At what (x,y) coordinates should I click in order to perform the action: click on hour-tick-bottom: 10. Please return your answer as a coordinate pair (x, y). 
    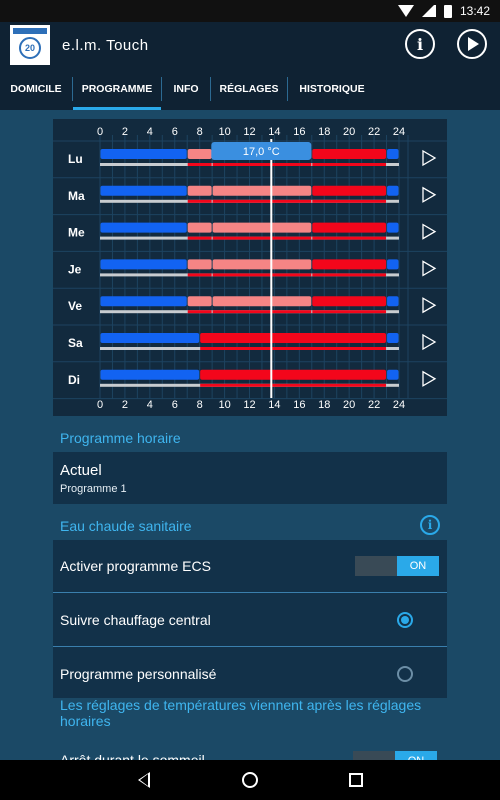
    Looking at the image, I should click on (224, 405).